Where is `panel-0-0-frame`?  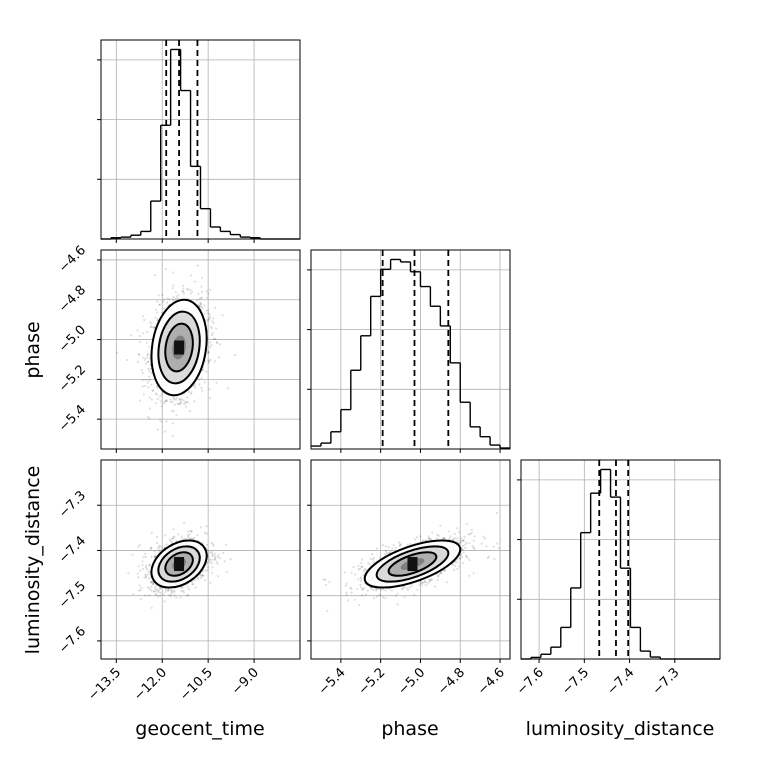 panel-0-0-frame is located at coordinates (200, 139).